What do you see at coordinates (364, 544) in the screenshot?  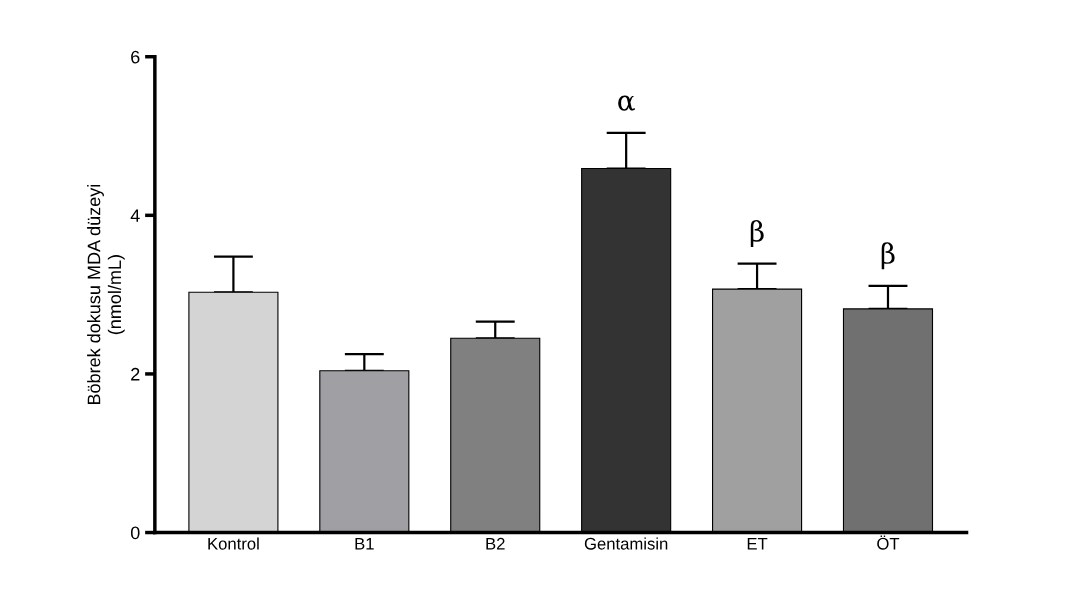 I see `x-tick-label: B1` at bounding box center [364, 544].